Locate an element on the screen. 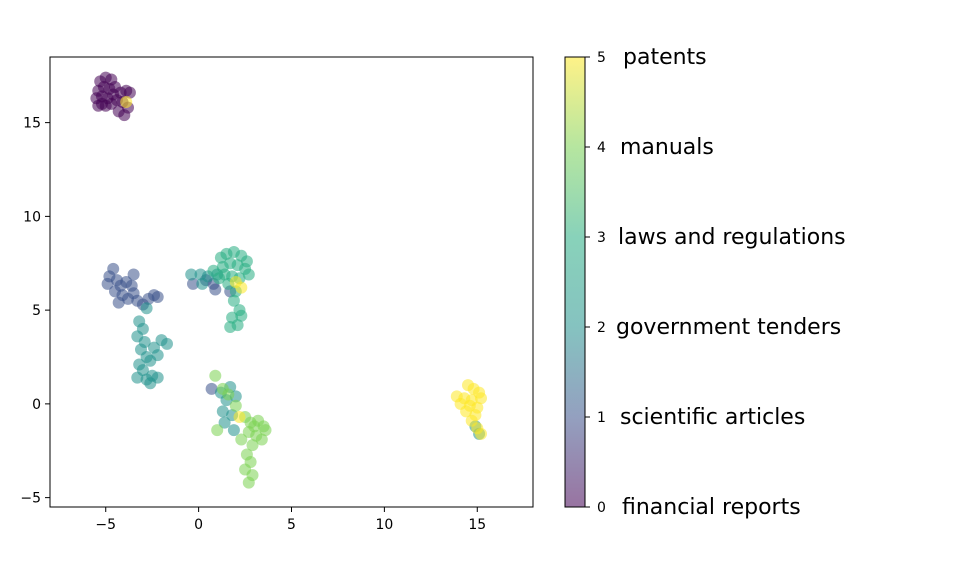 The height and width of the screenshot is (564, 975). category-label: scientific articles is located at coordinates (712, 417).